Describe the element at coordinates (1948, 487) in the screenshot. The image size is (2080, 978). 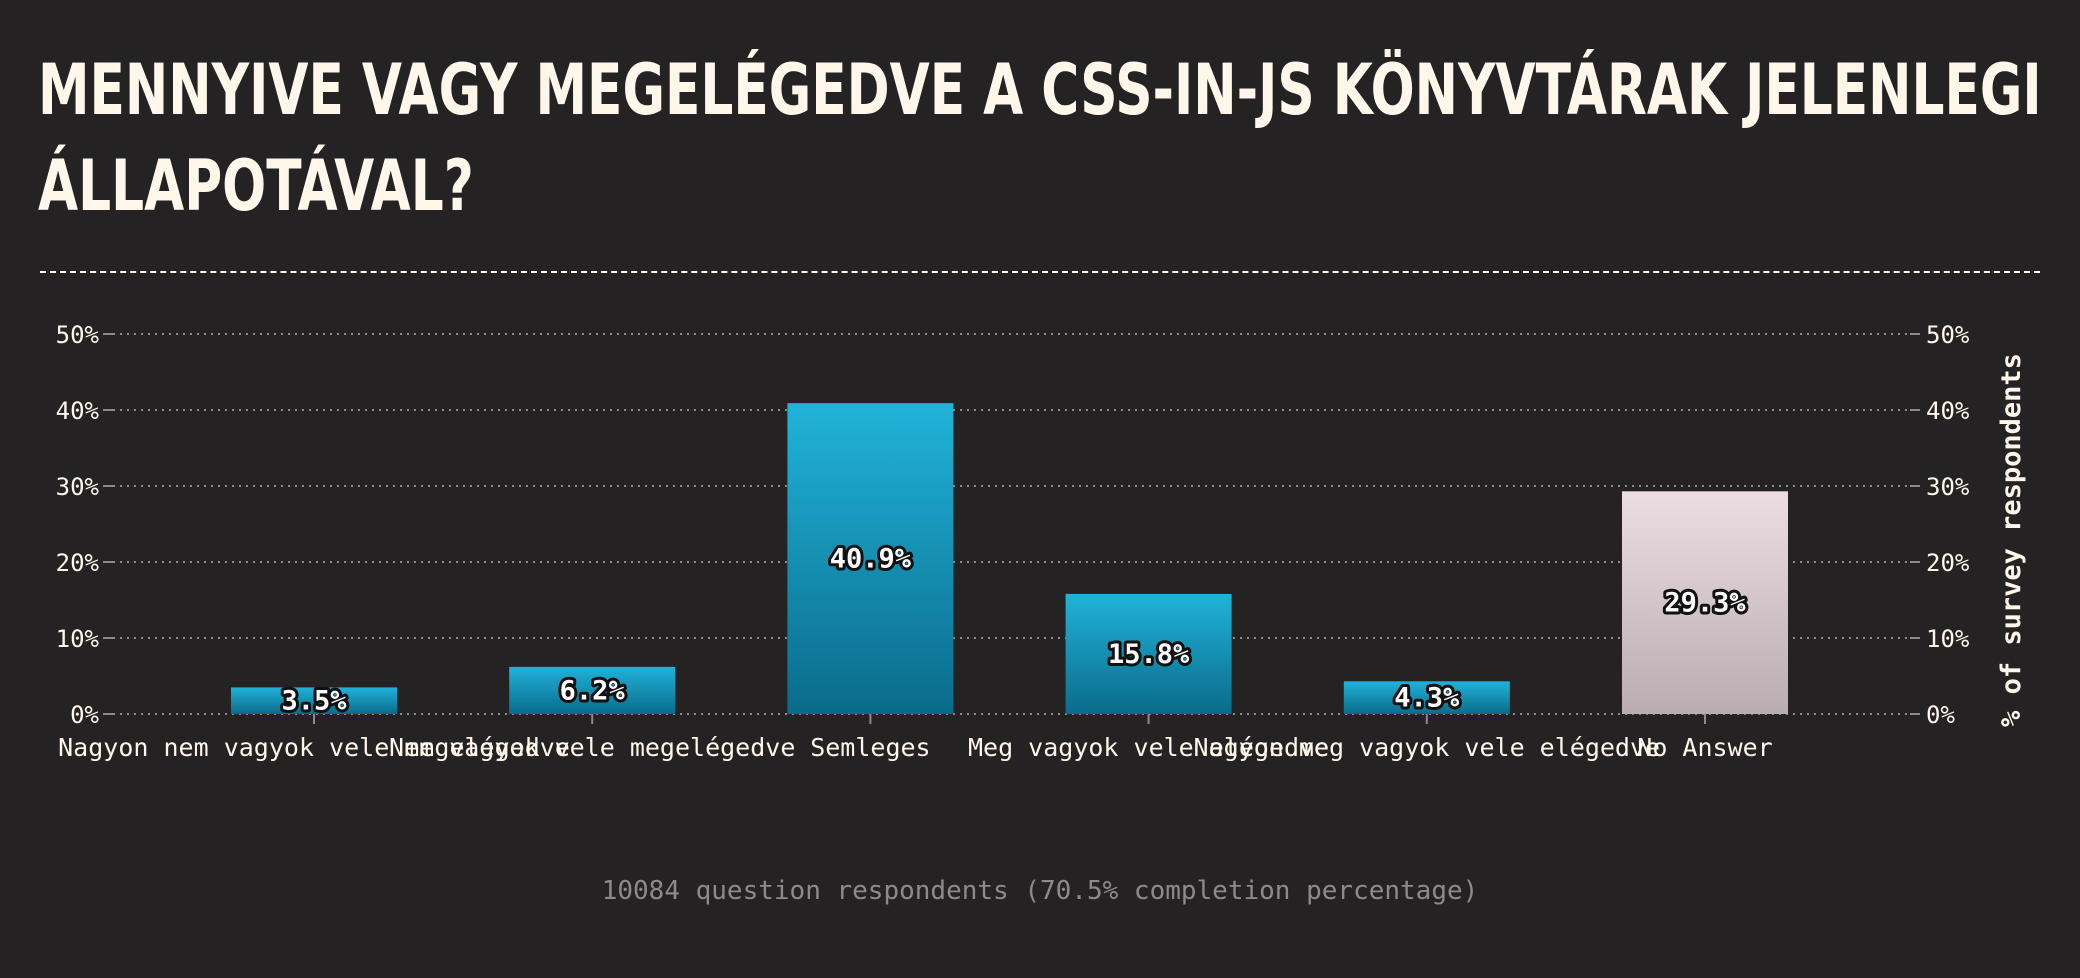
I see `y-tick-label-right: 30%` at that location.